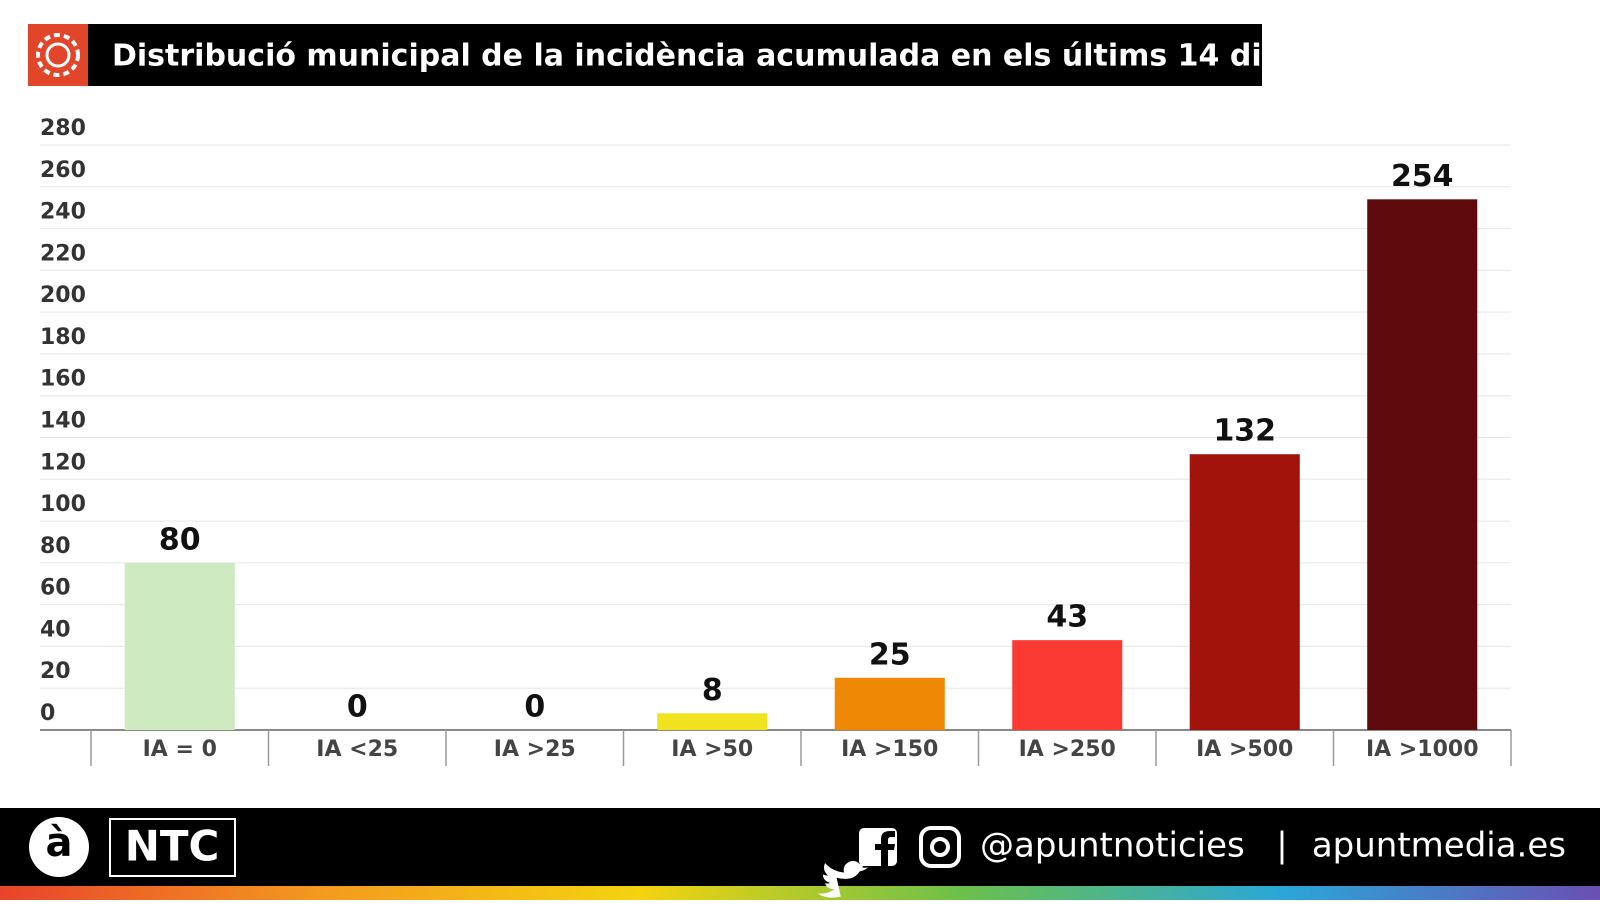 Image resolution: width=1600 pixels, height=904 pixels. Describe the element at coordinates (712, 749) in the screenshot. I see `x-tick-label: IA >50` at that location.